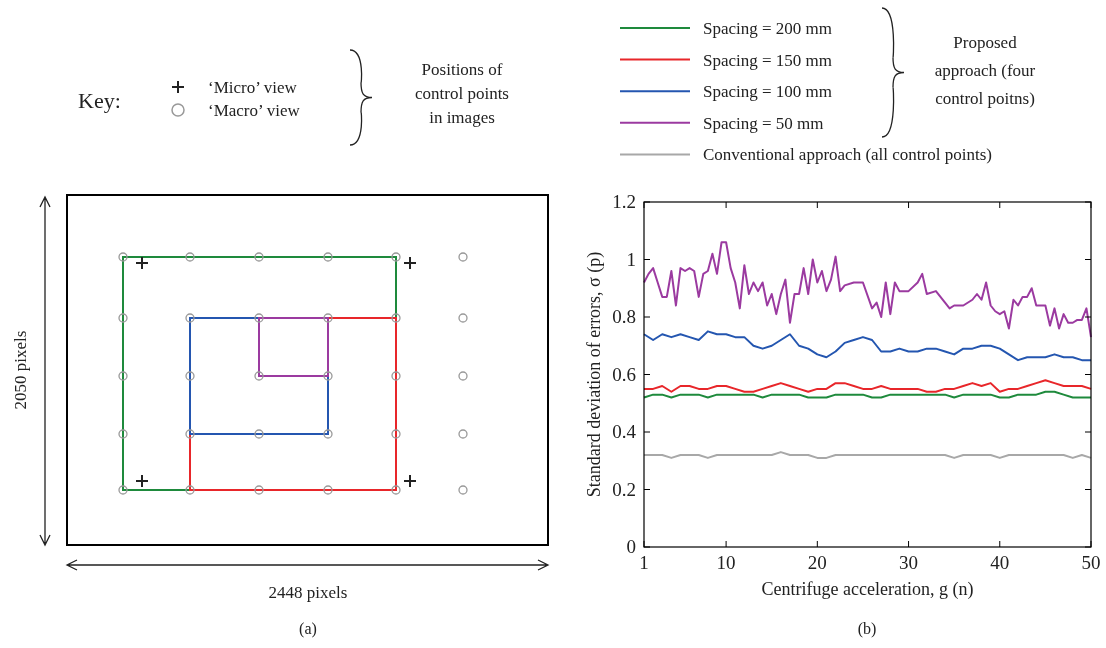 This screenshot has height=648, width=1106. I want to click on text: Positions of control points in images, so click(462, 93).